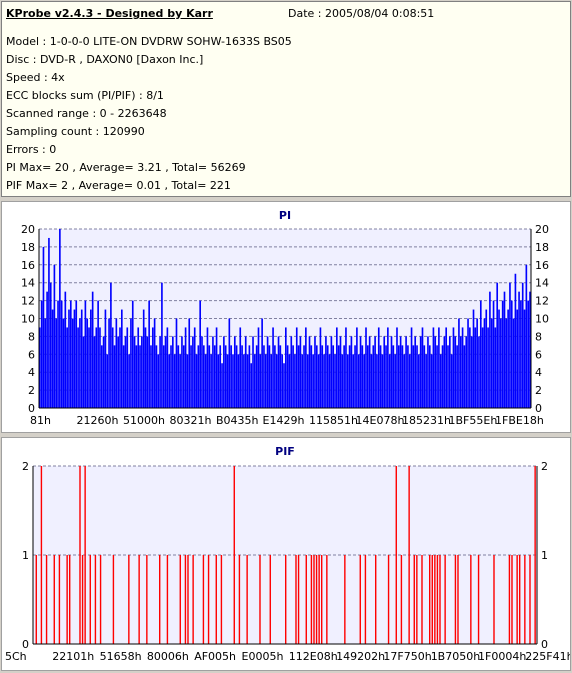 The image size is (572, 673). I want to click on y-tick-label-left: 0, so click(25, 644).